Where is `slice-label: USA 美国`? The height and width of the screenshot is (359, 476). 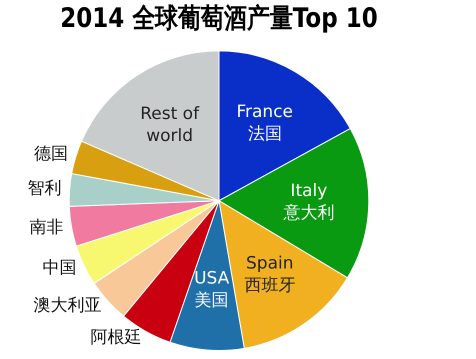 slice-label: USA 美国 is located at coordinates (212, 289).